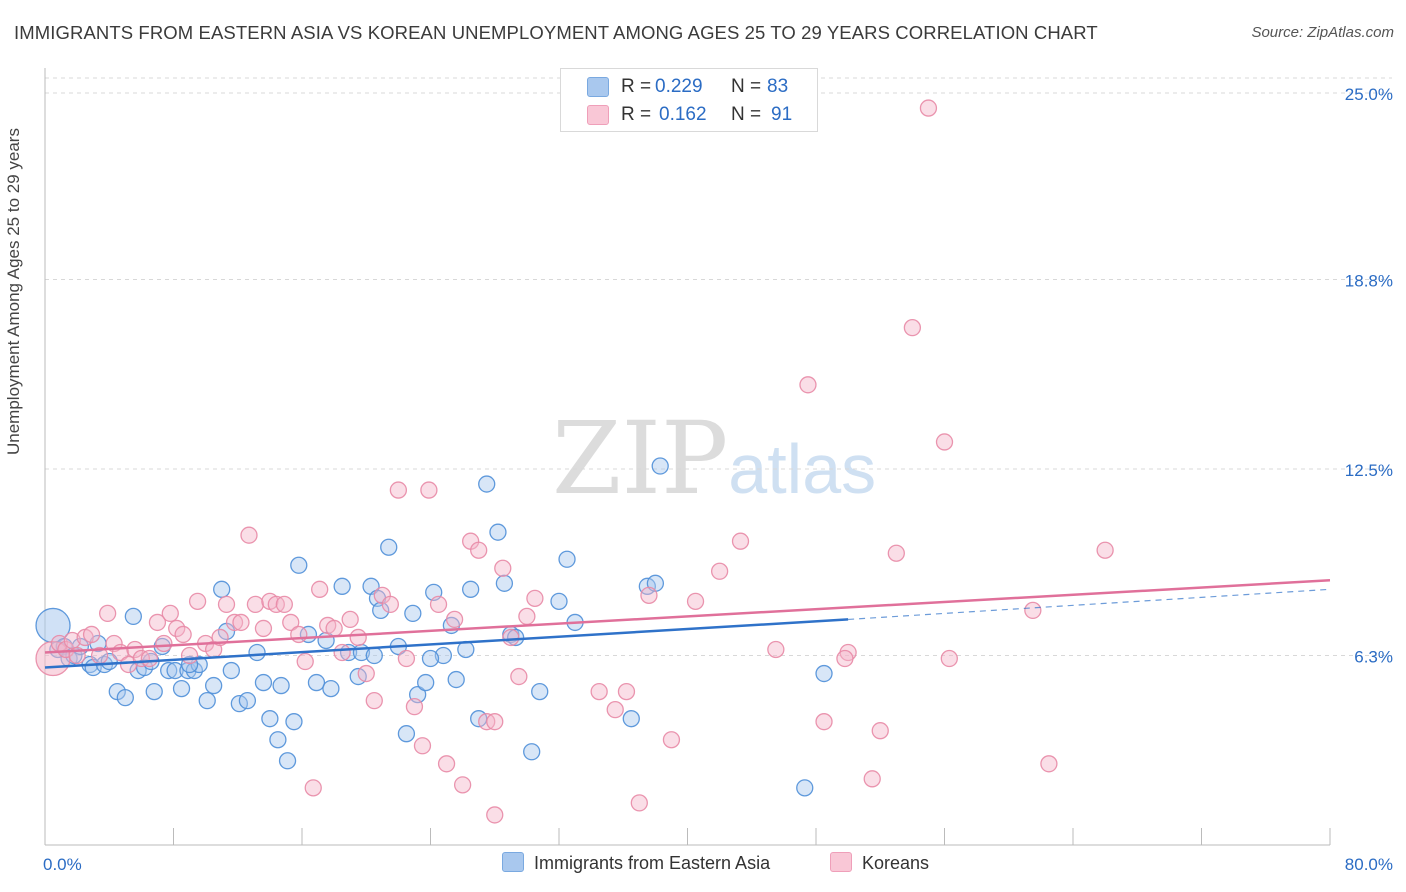 The height and width of the screenshot is (892, 1406). I want to click on eastern-asia-trend-extension, so click(1089, 604).